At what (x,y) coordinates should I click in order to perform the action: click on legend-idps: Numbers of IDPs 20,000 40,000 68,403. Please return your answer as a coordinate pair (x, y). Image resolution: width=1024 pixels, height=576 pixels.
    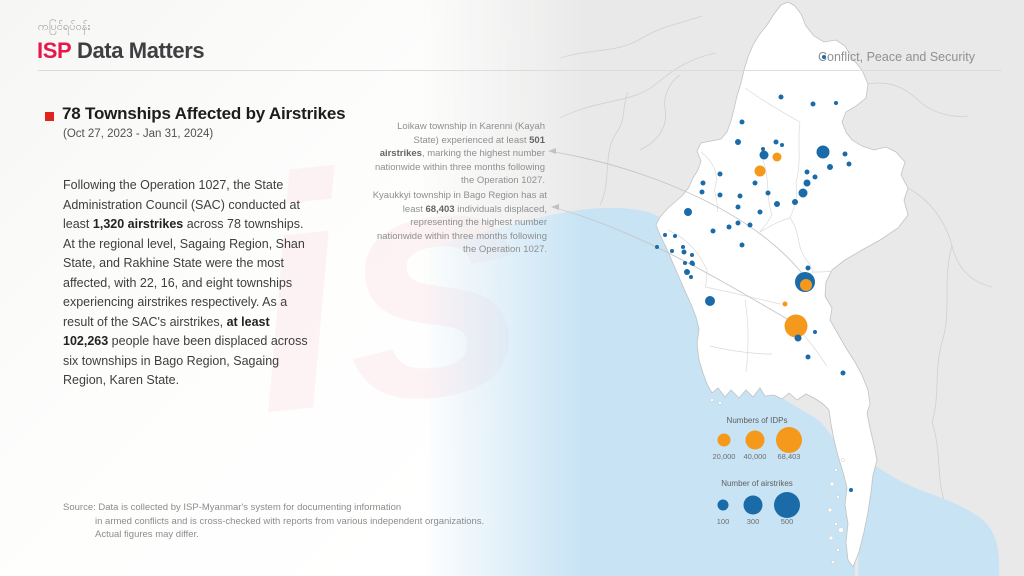
    Looking at the image, I should click on (757, 438).